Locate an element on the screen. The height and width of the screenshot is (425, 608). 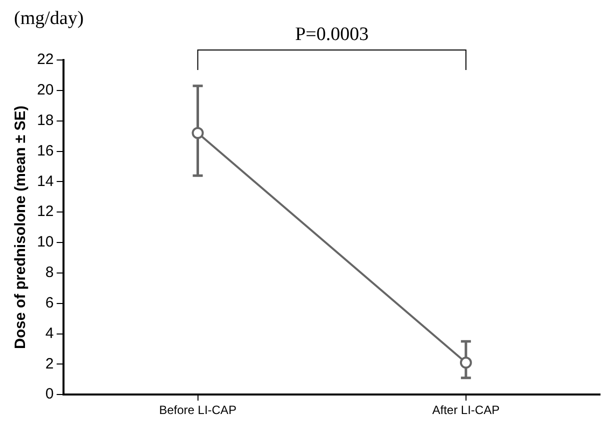
text: (mg/day) is located at coordinates (49, 18).